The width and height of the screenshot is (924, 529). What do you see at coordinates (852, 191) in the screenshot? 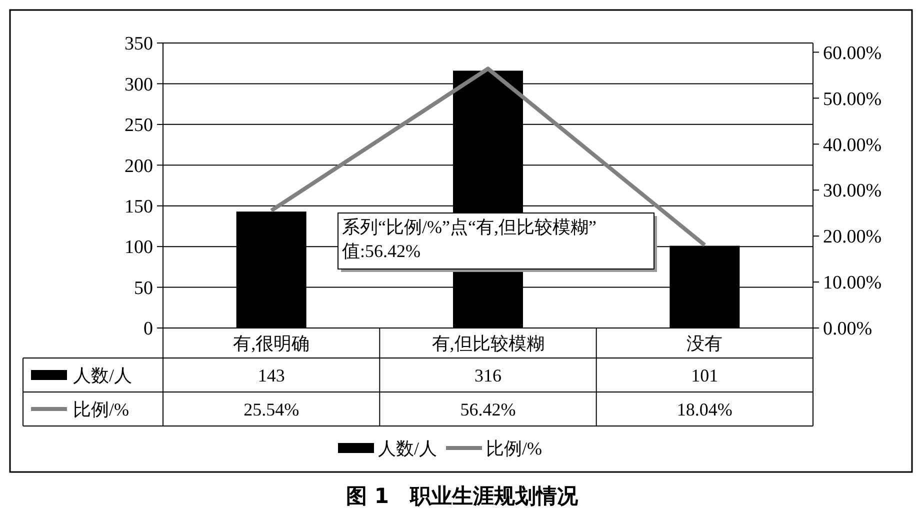
I see `y2-tick-label: 30.00%` at bounding box center [852, 191].